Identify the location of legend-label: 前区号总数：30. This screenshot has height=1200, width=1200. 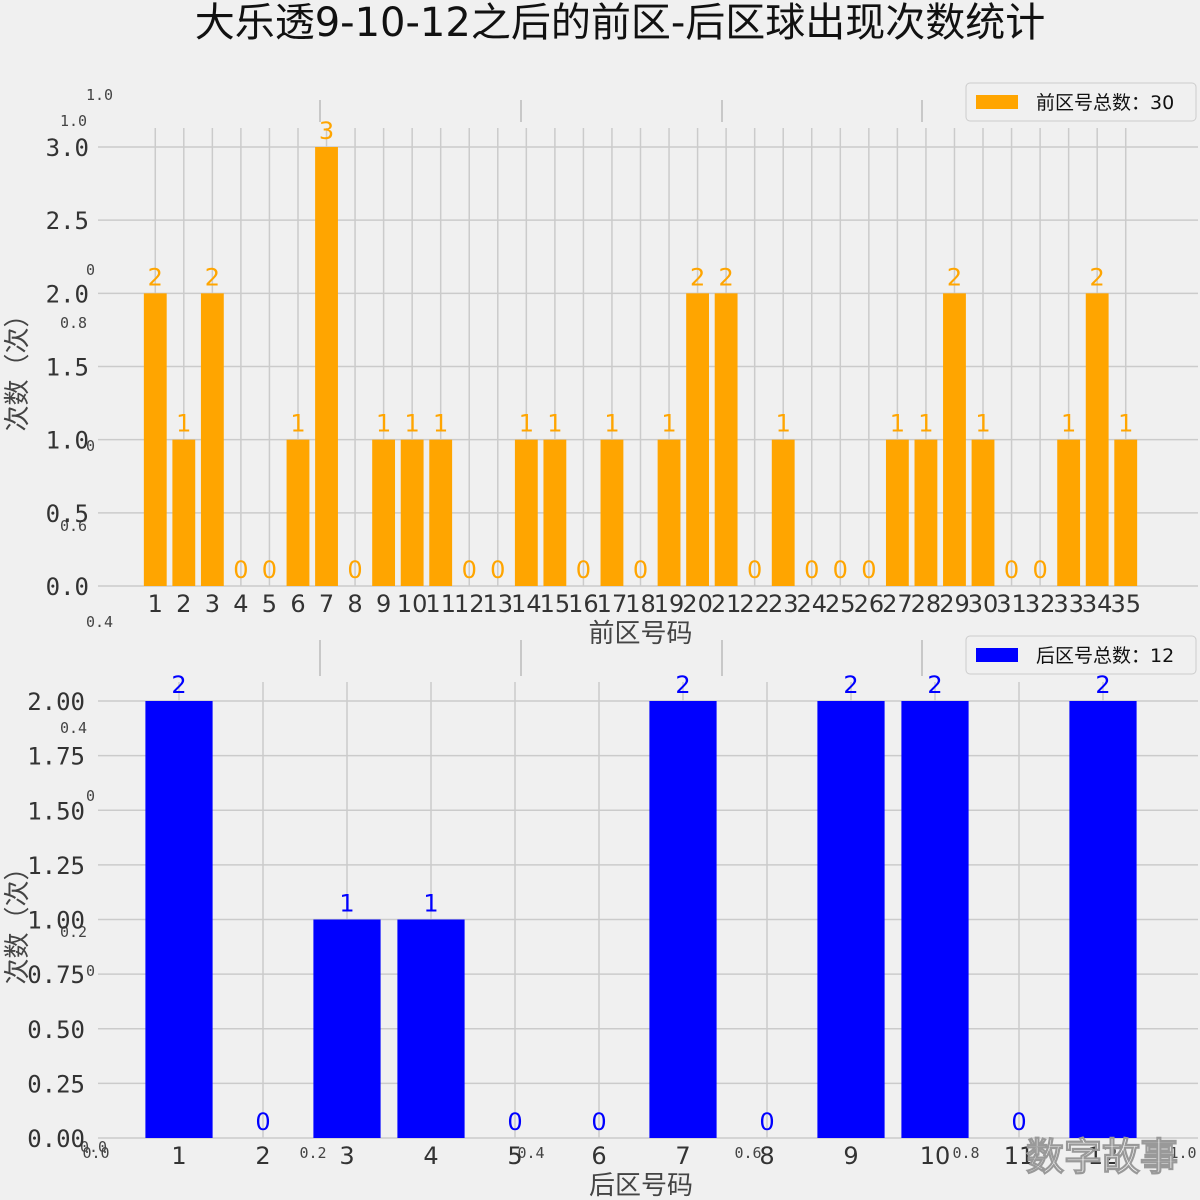
(1105, 103).